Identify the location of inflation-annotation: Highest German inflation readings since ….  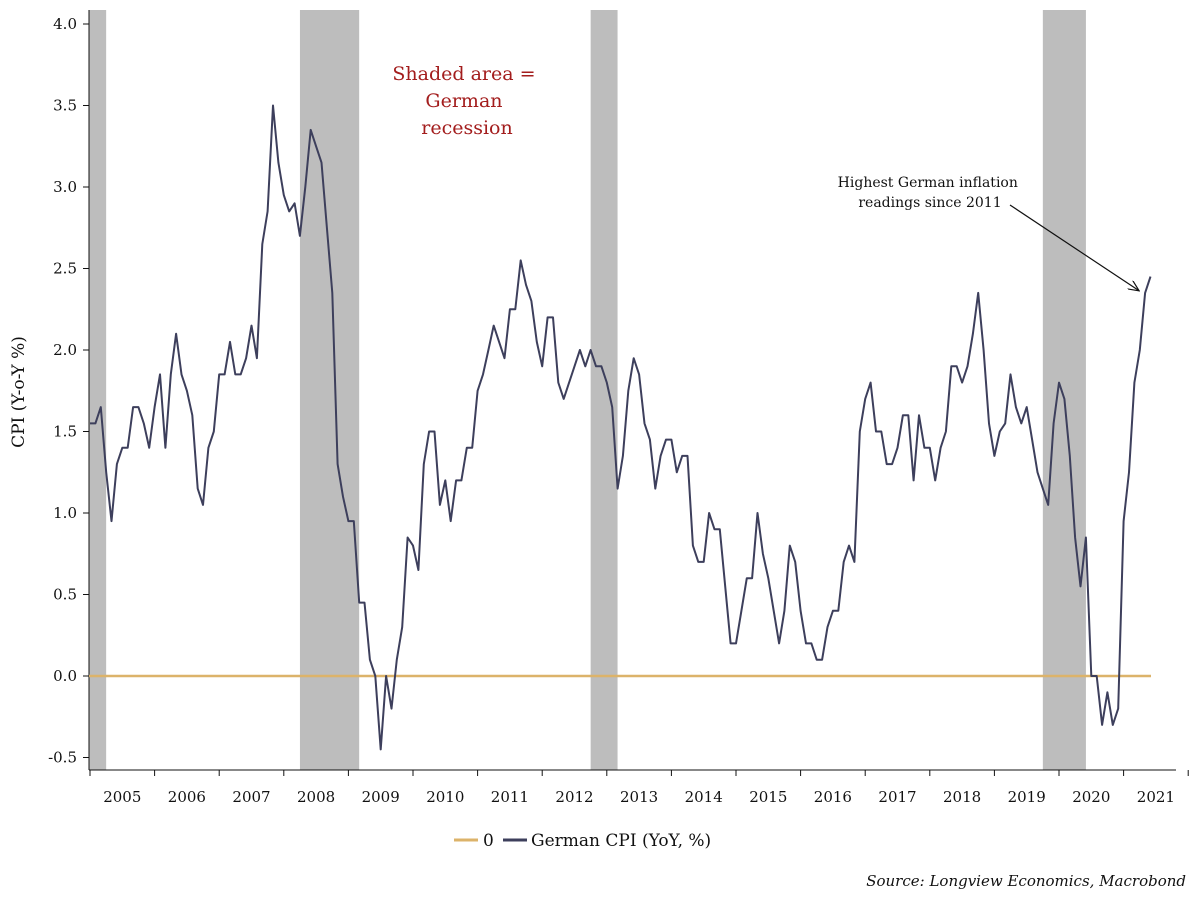
(930, 193).